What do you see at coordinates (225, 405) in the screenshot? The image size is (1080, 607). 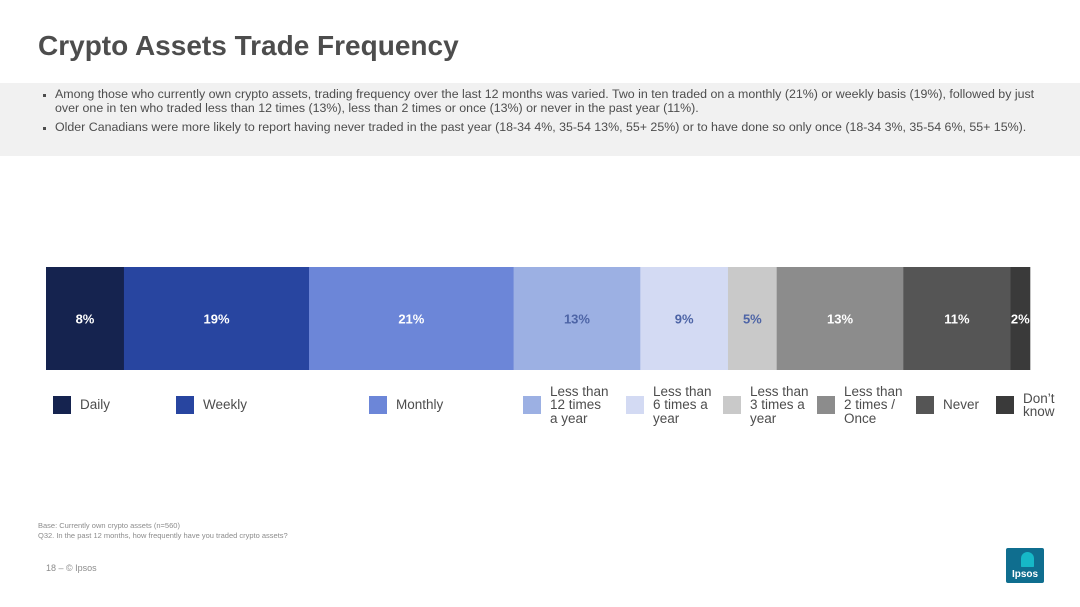 I see `legend-label: Weekly` at bounding box center [225, 405].